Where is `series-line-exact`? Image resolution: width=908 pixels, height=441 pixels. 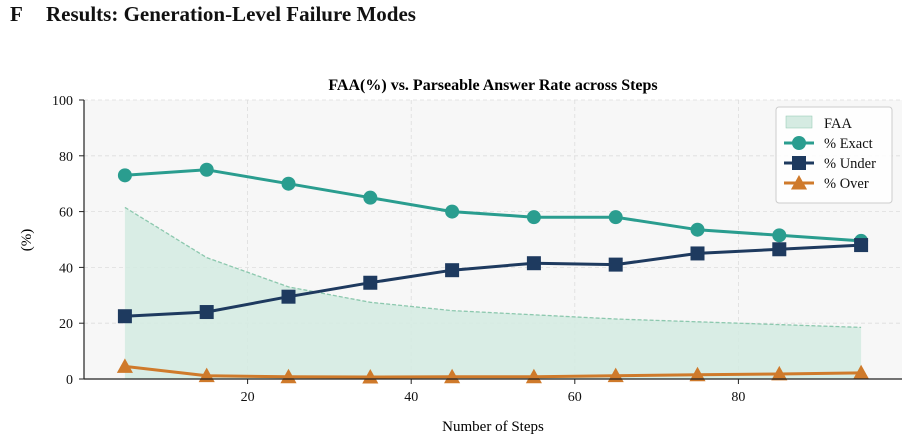
series-line-exact is located at coordinates (493, 205).